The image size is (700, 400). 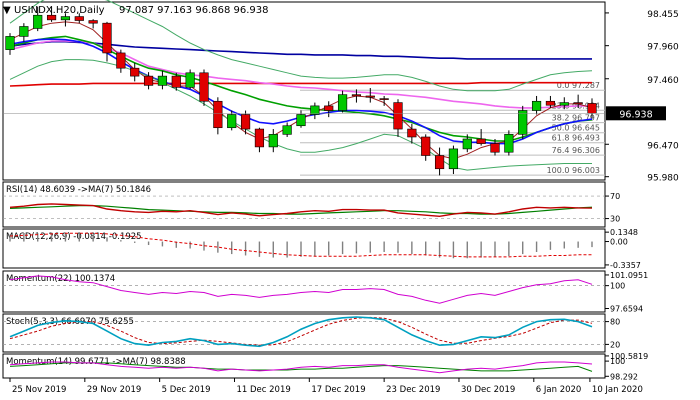 What do you see at coordinates (663, 179) in the screenshot?
I see `price-tick-label: 95.980` at bounding box center [663, 179].